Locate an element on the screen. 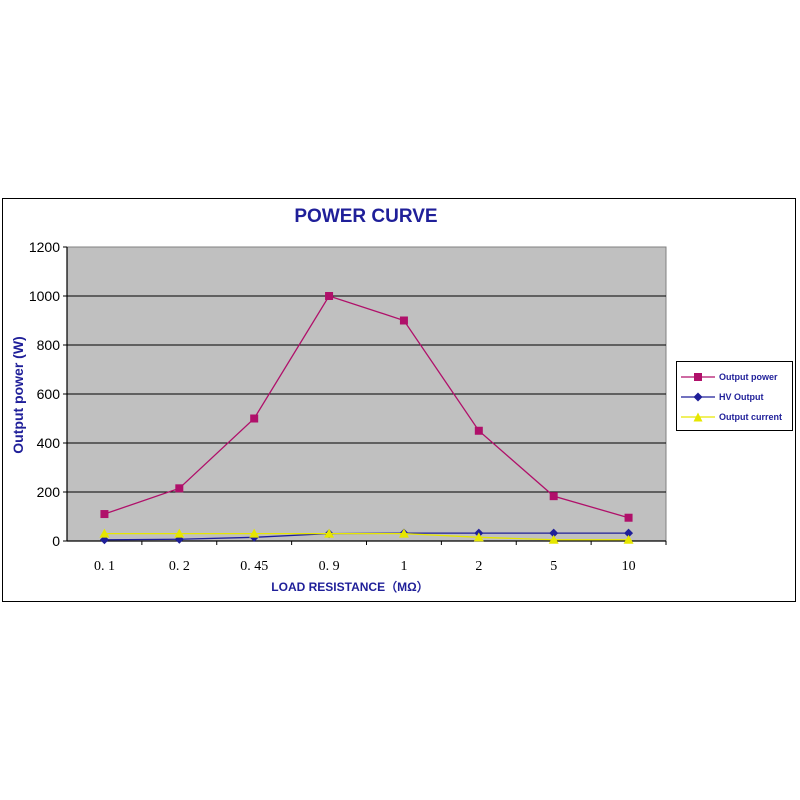  x-tick-label: 0. 1 is located at coordinates (104, 566).